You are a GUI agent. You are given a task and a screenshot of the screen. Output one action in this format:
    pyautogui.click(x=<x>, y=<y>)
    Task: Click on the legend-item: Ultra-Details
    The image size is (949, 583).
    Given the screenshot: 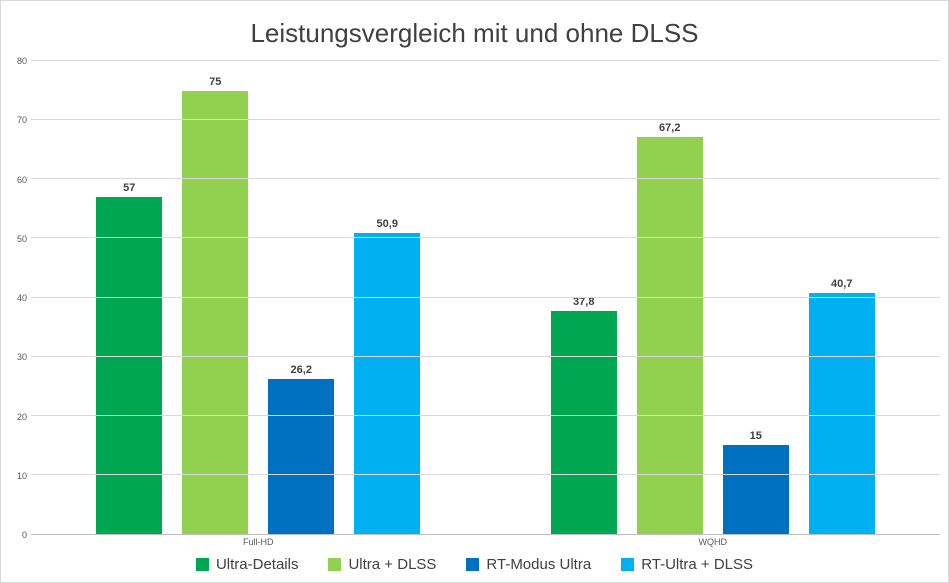 What is the action you would take?
    pyautogui.click(x=247, y=564)
    